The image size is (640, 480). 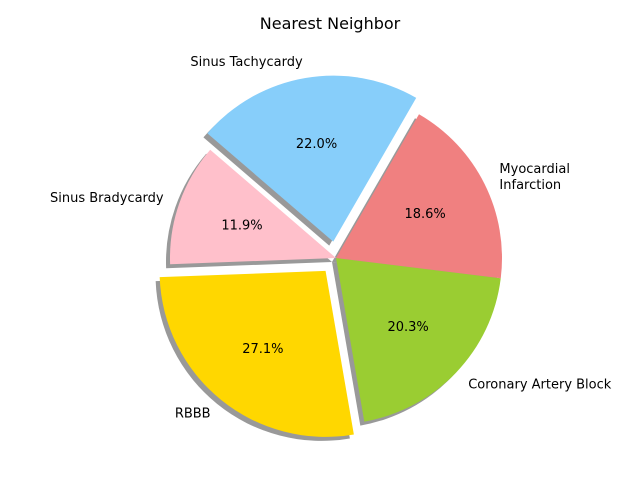 I want to click on percent-label-rbbb: 27.1%, so click(x=262, y=349).